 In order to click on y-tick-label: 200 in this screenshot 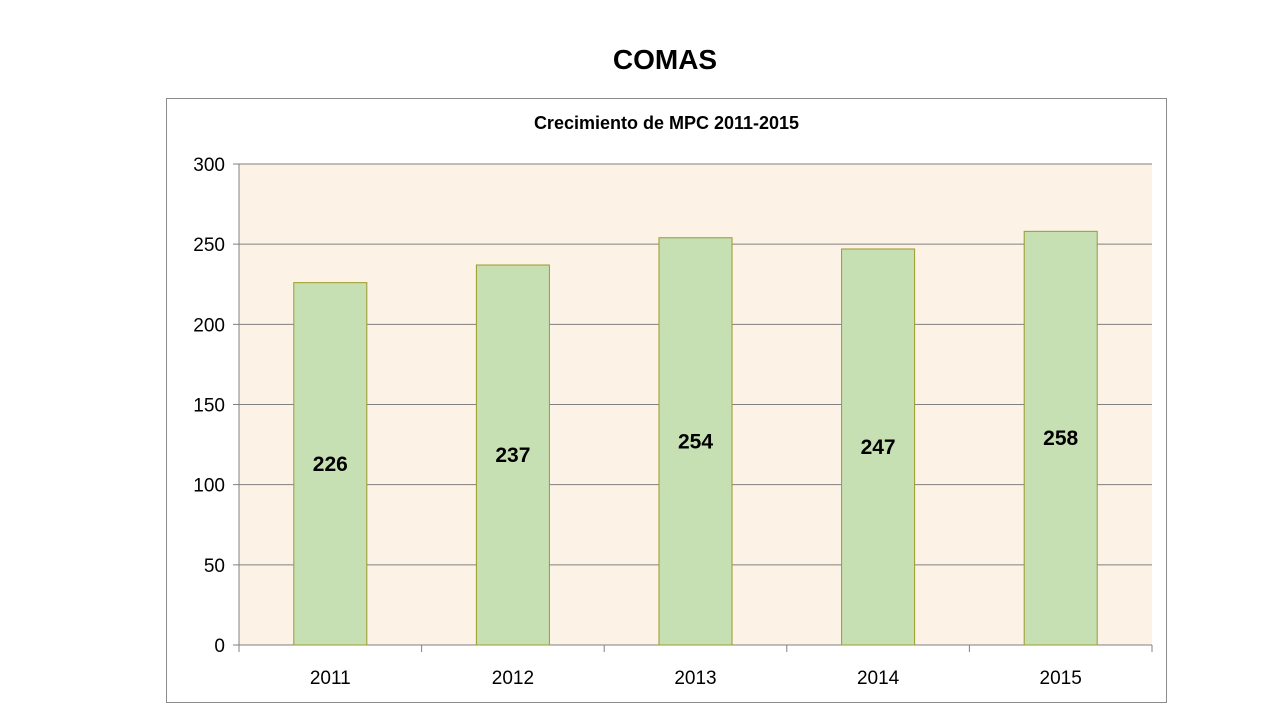, I will do `click(209, 325)`.